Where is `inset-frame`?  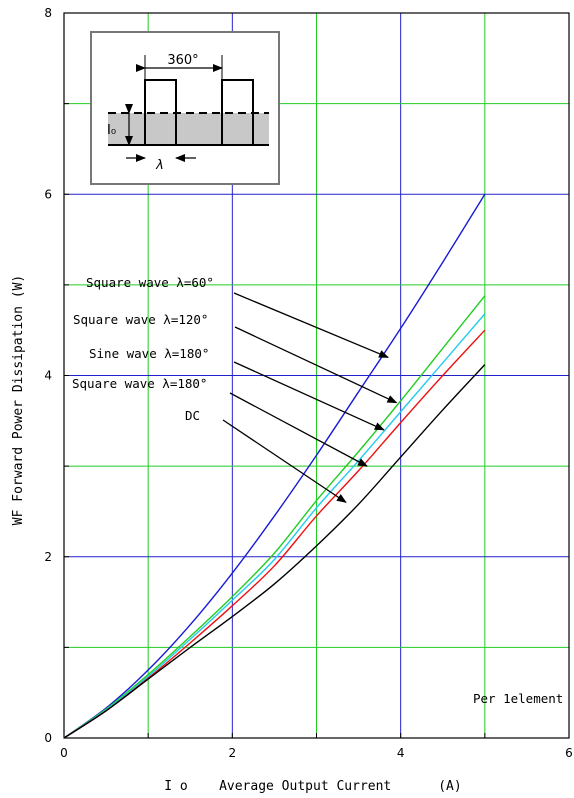
inset-frame is located at coordinates (185, 108).